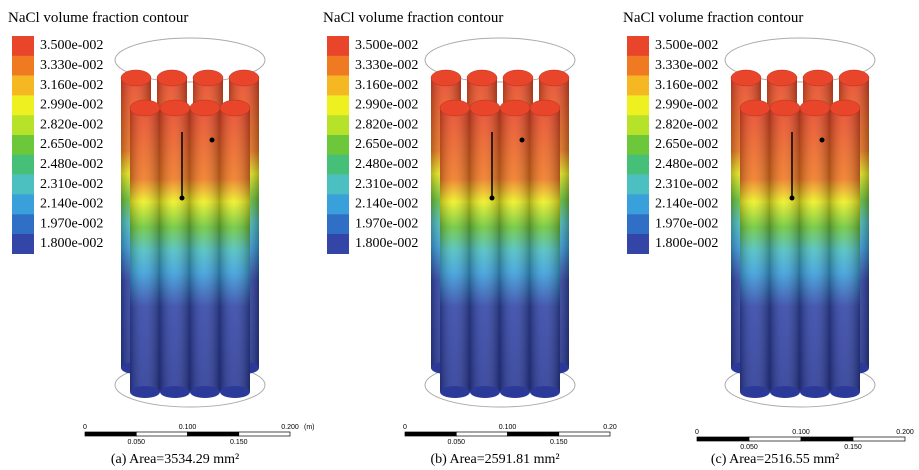  What do you see at coordinates (610, 427) in the screenshot?
I see `scale-label: 0.20` at bounding box center [610, 427].